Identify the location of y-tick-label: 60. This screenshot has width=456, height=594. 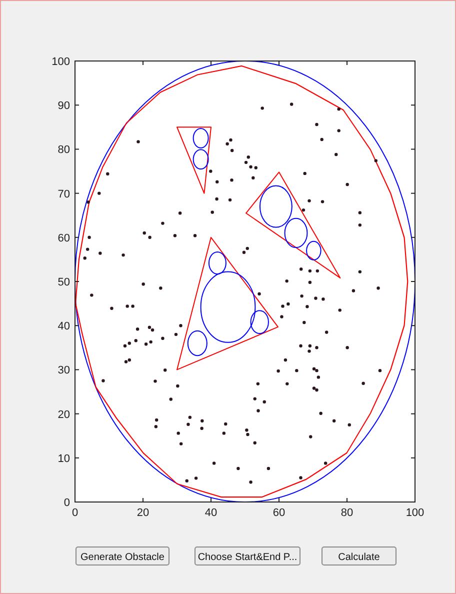
(64, 238).